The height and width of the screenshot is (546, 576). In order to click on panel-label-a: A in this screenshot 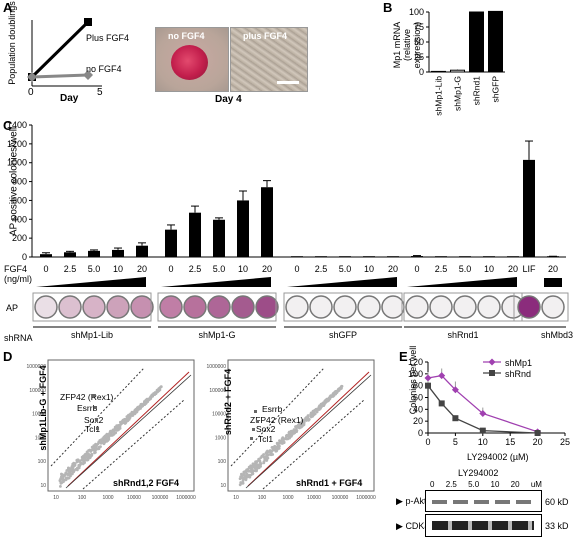, I will do `click(8, 7)`.